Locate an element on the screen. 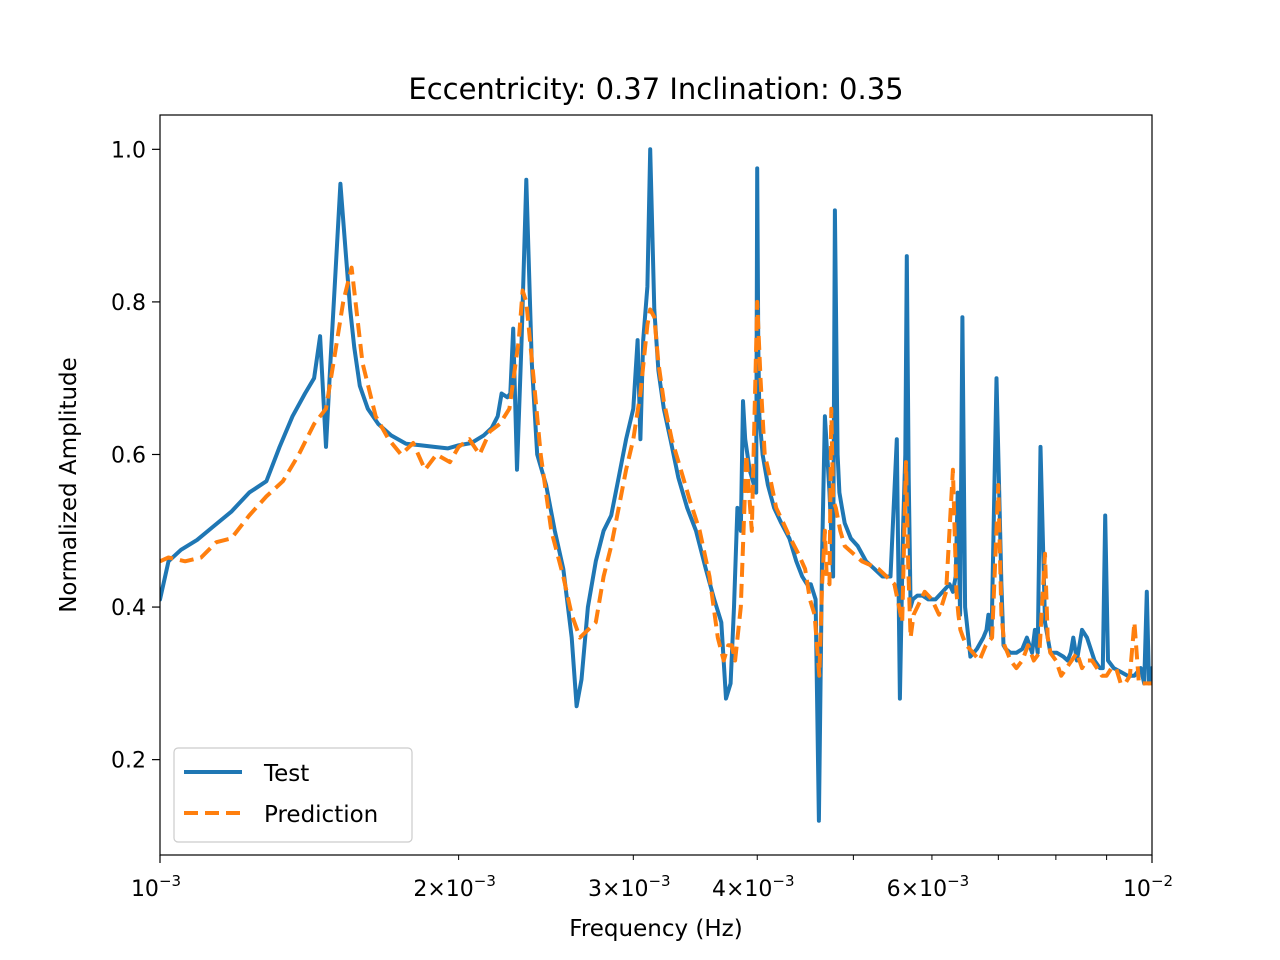 The width and height of the screenshot is (1280, 960). y-axis: 0.2 0.4 0.6 0.8 1.0 is located at coordinates (135, 456).